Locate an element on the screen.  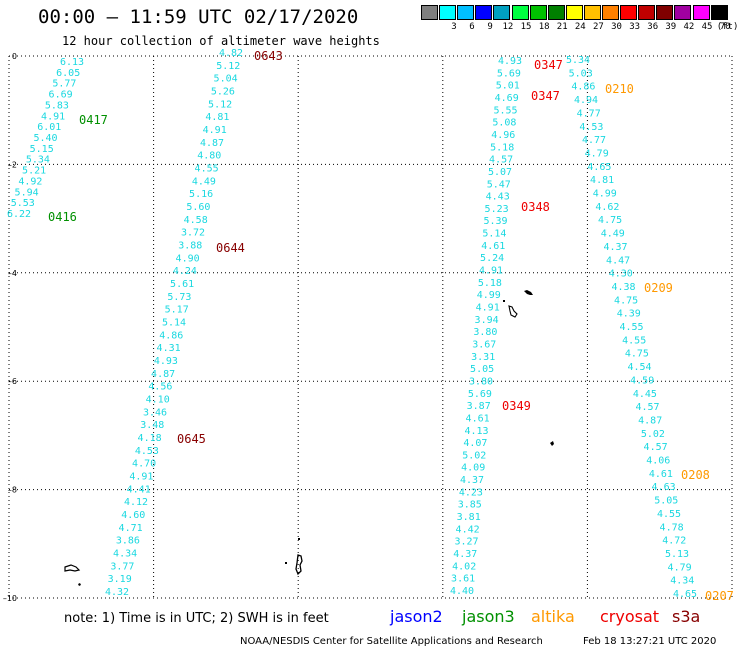
swh-value: 3.81 is located at coordinates (469, 517).